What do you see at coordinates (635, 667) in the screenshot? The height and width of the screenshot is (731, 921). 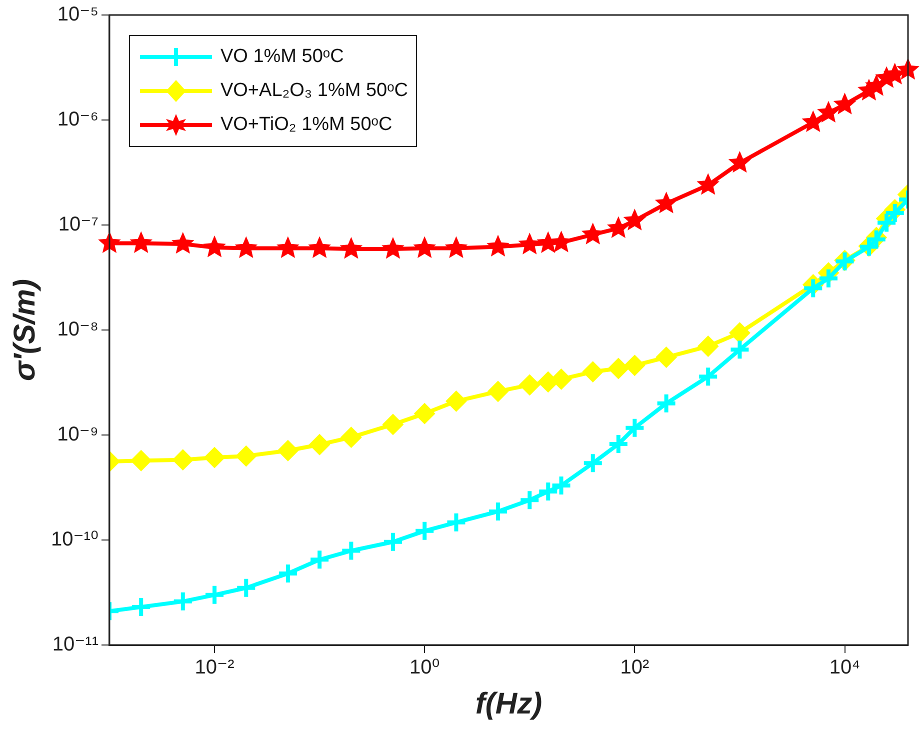 I see `x-tick-label: 10²` at bounding box center [635, 667].